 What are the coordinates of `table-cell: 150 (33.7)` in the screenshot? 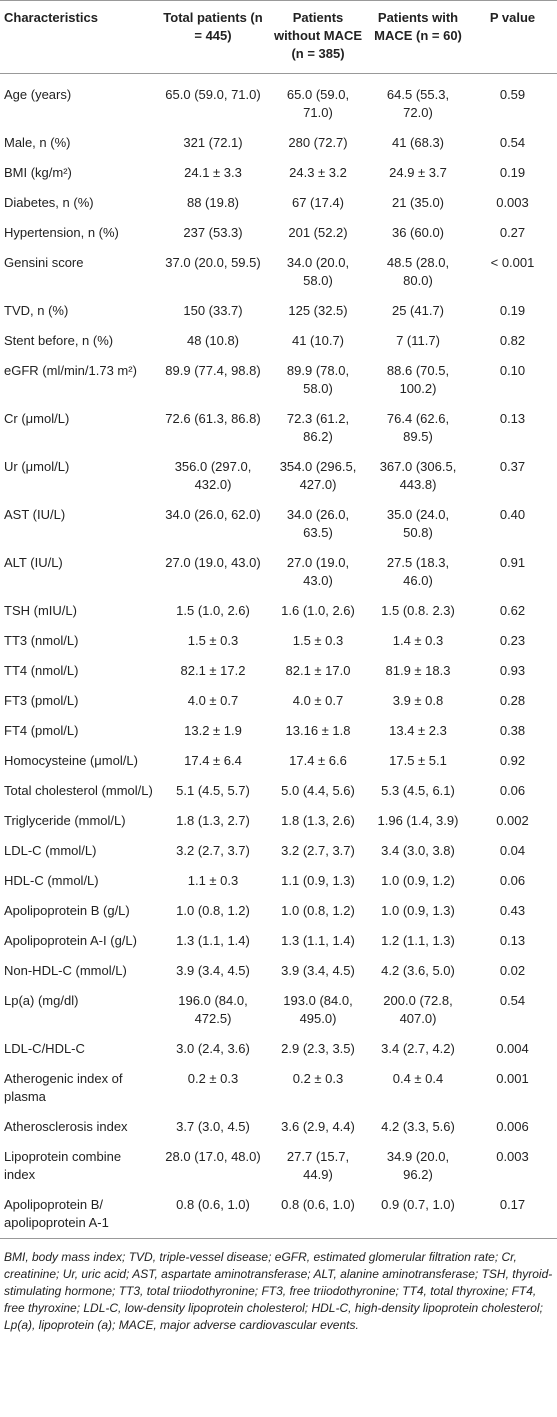 It's located at (213, 310).